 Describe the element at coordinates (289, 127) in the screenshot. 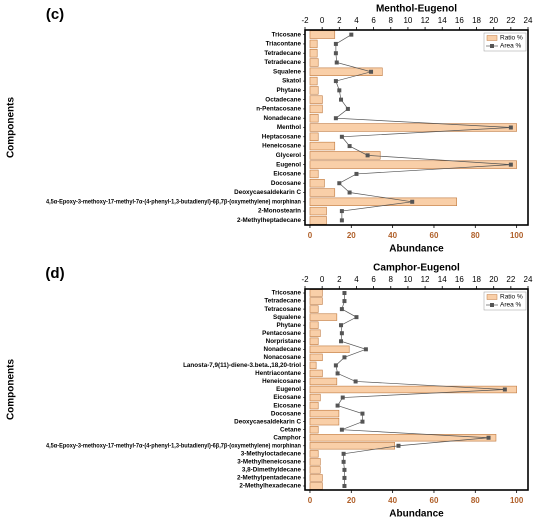

I see `category-label: Menthol` at that location.